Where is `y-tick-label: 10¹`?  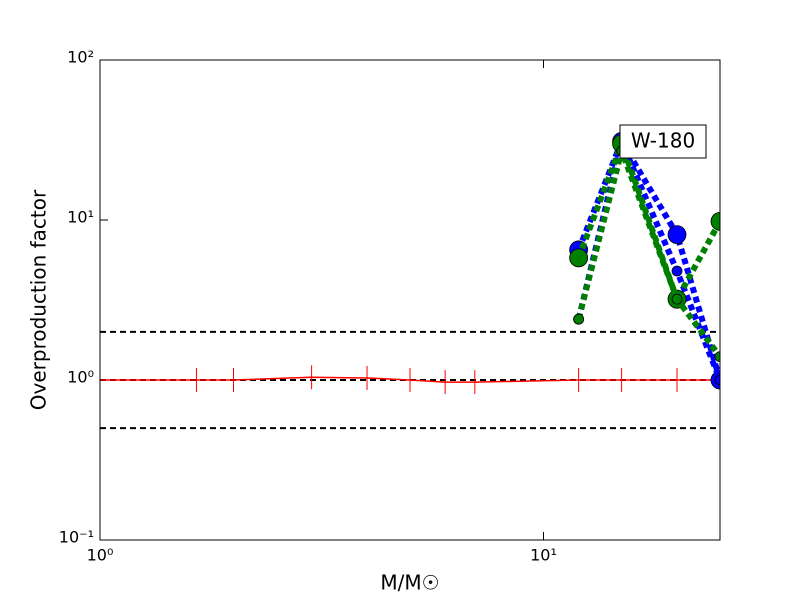
y-tick-label: 10¹ is located at coordinates (80, 217).